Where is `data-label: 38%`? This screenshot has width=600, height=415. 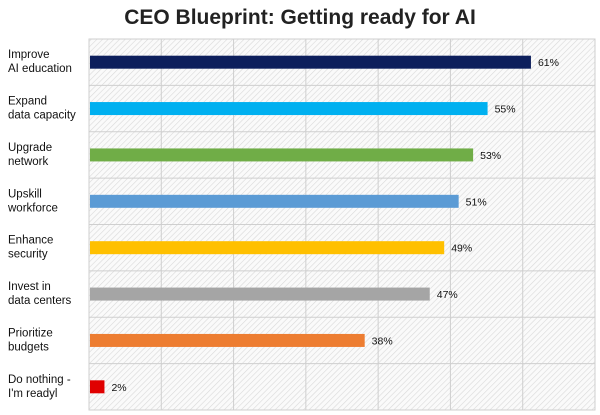
data-label: 38% is located at coordinates (382, 341).